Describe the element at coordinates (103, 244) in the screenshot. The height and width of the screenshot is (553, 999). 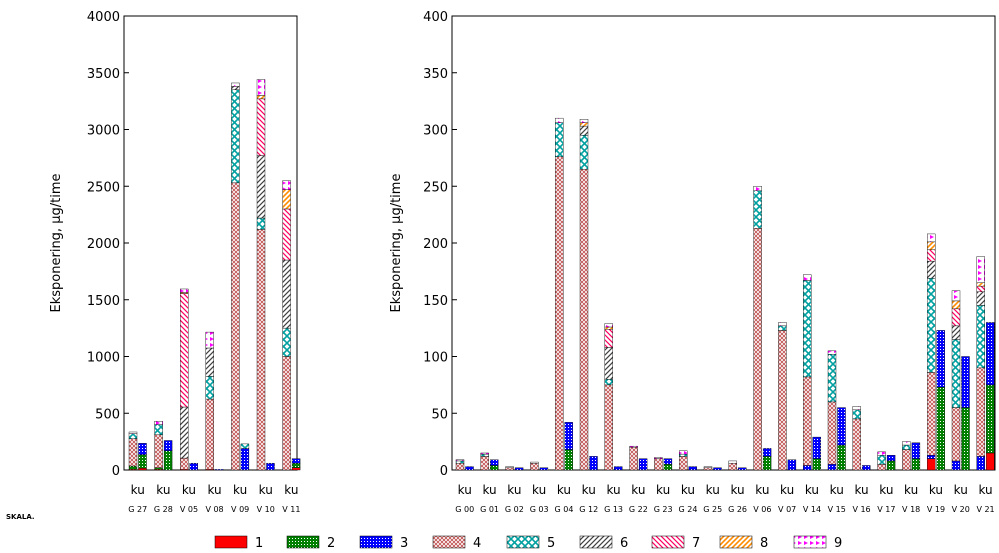
I see `y-tick-label: 2000` at that location.